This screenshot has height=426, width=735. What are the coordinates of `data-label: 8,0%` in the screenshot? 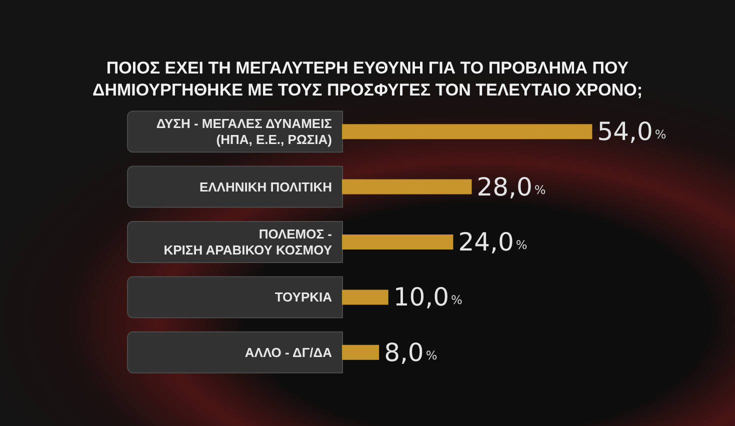 It's located at (411, 352).